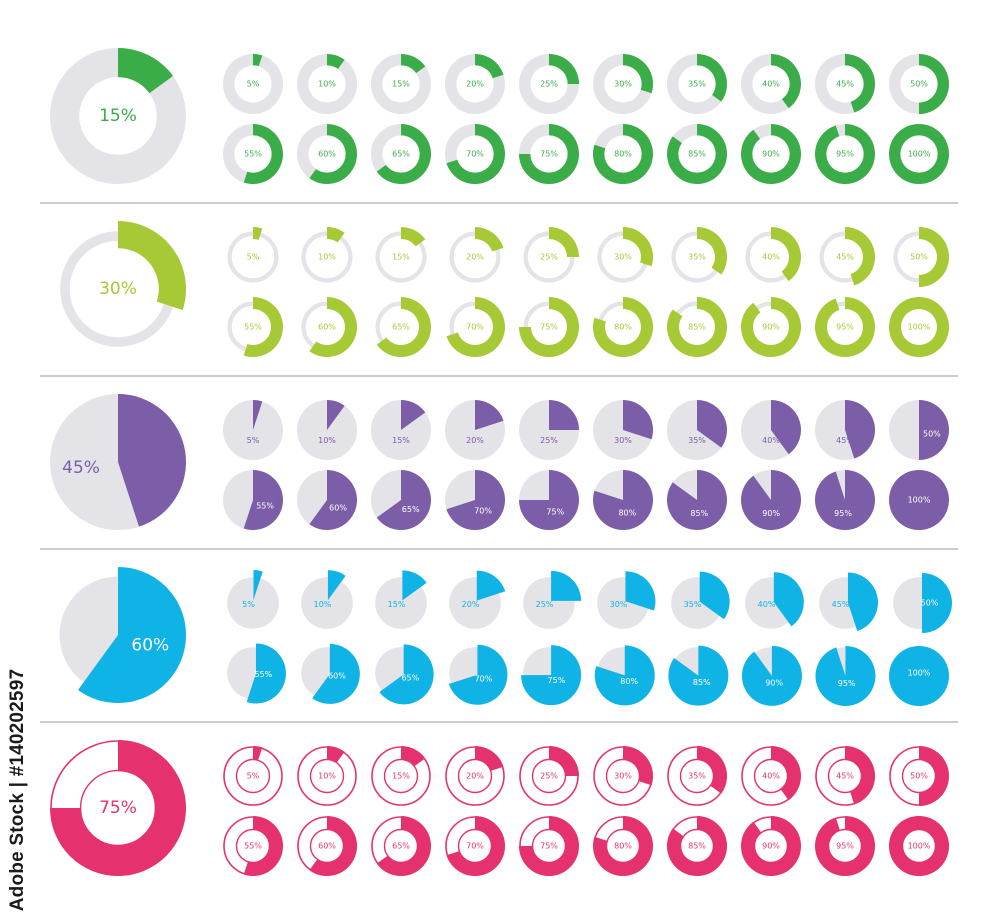 Image resolution: width=1000 pixels, height=923 pixels. I want to click on pink-donut-set-chart-30-label: 30%, so click(623, 776).